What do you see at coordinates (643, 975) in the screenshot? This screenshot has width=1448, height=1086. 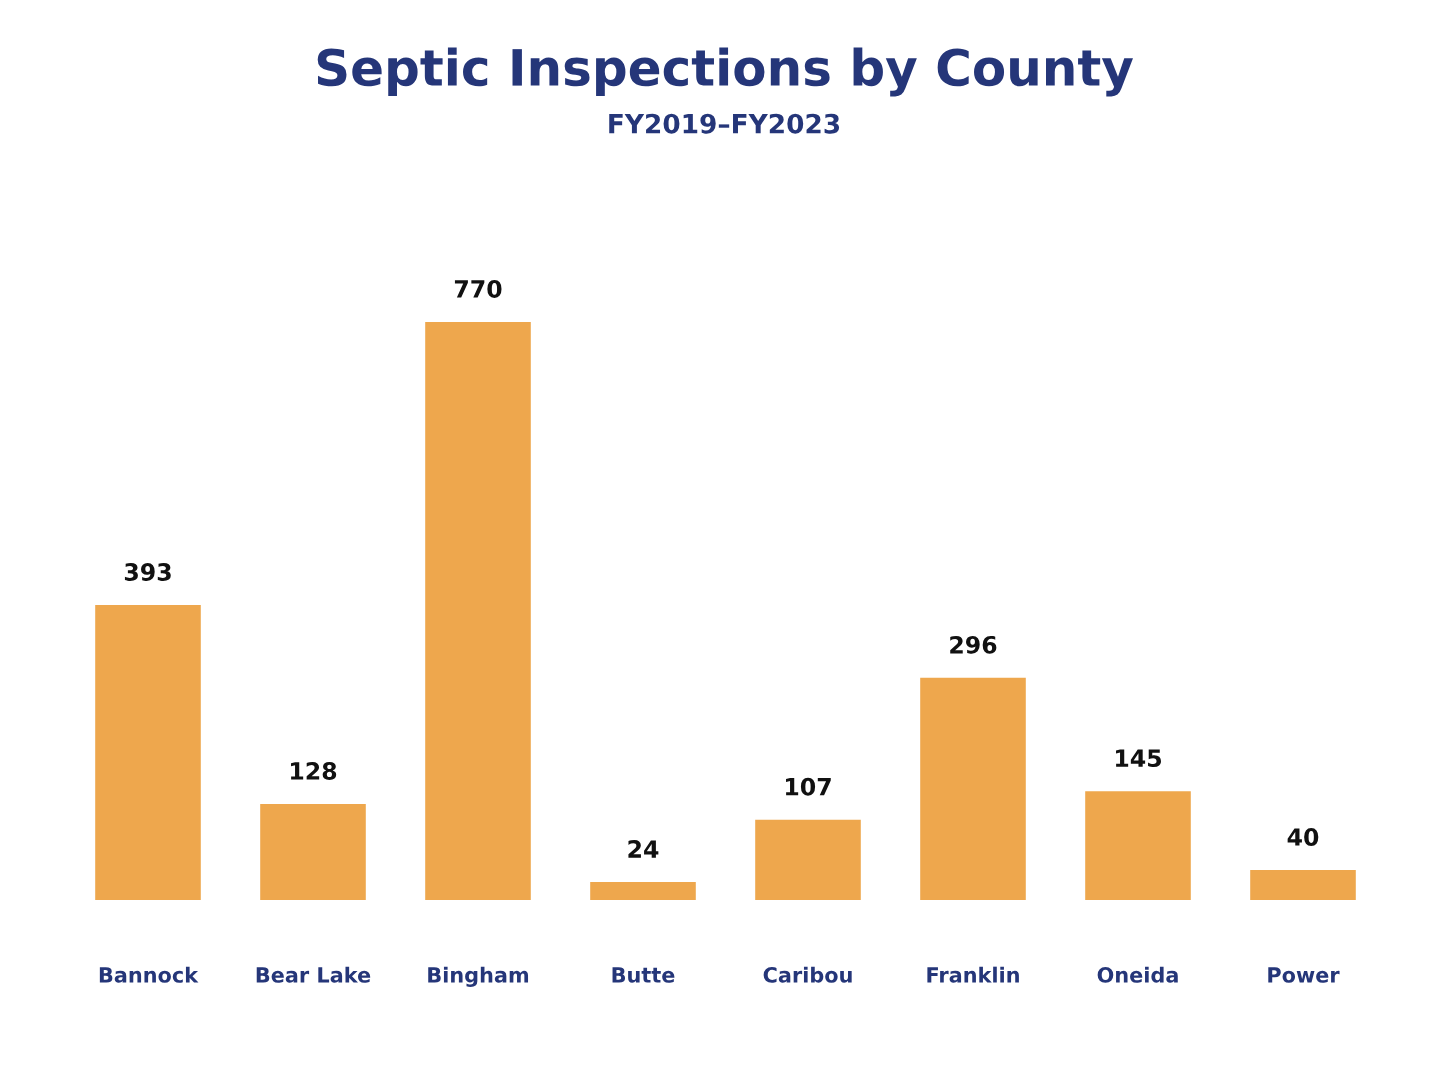 I see `x-tick-label: Butte` at bounding box center [643, 975].